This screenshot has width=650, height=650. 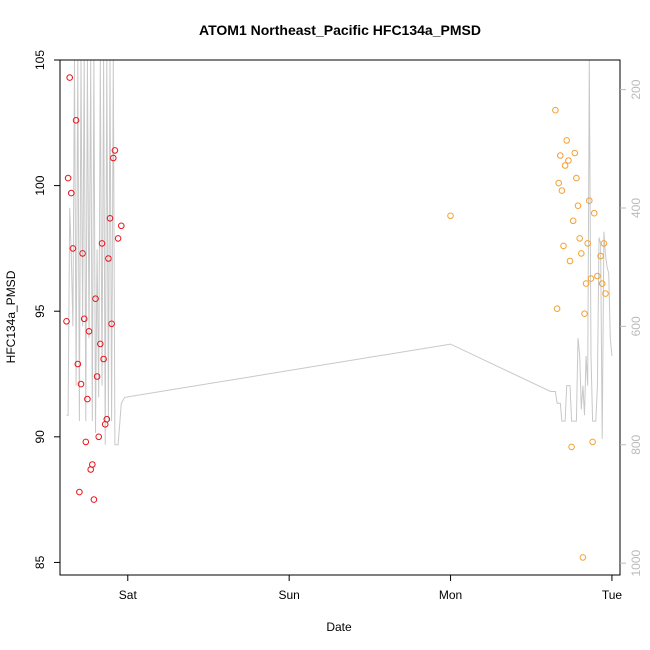 I want to click on y-tick-label-0: 85, so click(x=40, y=562).